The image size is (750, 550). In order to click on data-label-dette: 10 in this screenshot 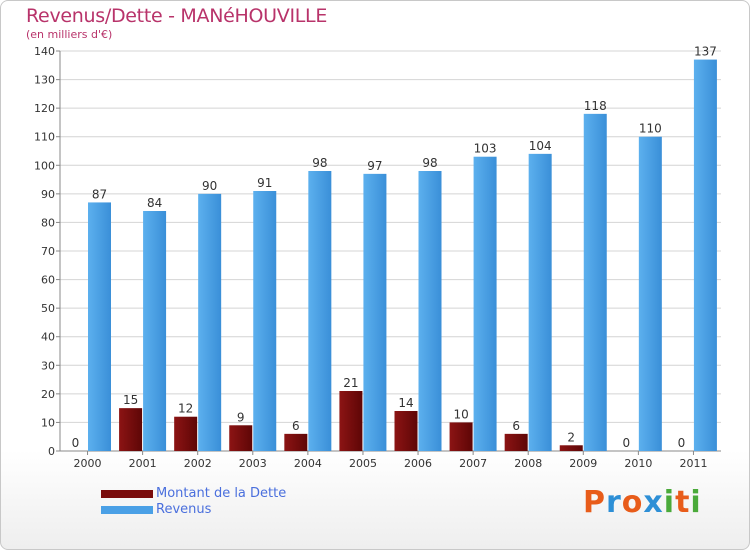, I will do `click(460, 414)`.